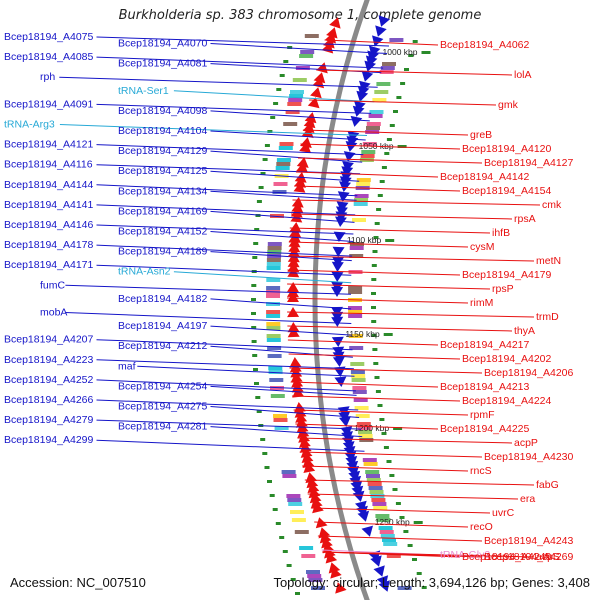  What do you see at coordinates (48, 104) in the screenshot?
I see `left-gene-label: Bcep18194_A4091` at bounding box center [48, 104].